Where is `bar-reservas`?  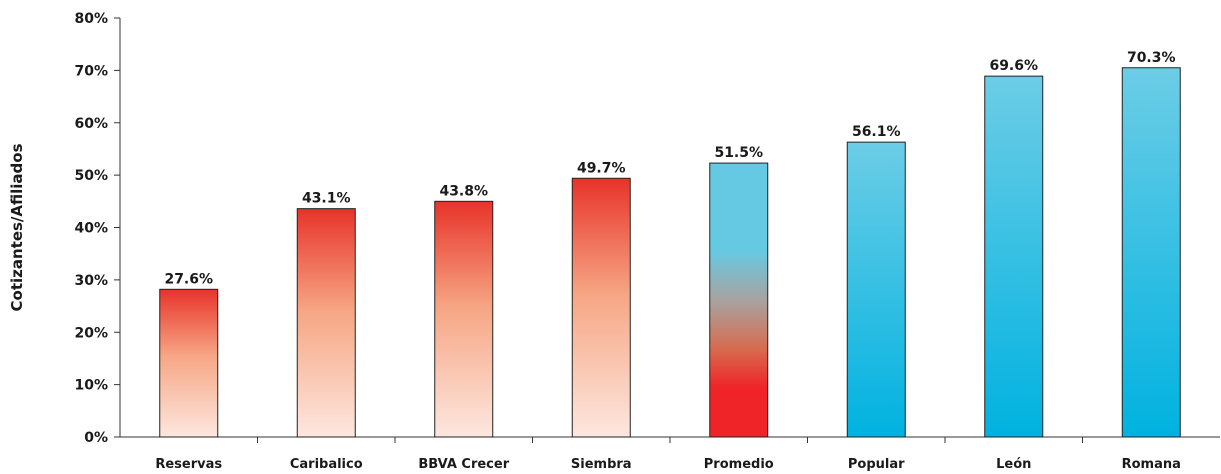 bar-reservas is located at coordinates (189, 363).